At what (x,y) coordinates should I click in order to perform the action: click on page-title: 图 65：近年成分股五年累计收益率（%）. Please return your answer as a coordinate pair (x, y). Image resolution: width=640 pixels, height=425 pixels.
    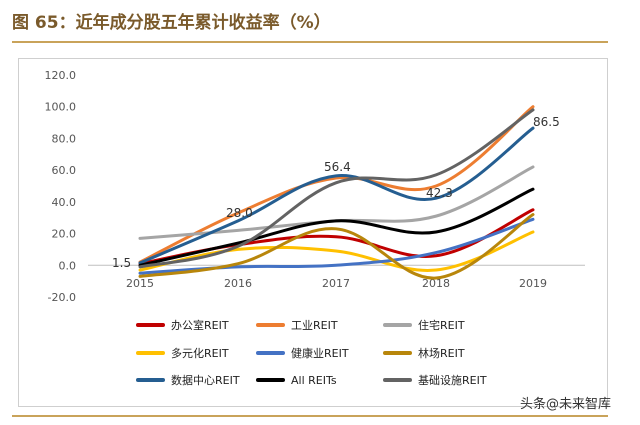
    Looking at the image, I should click on (171, 23).